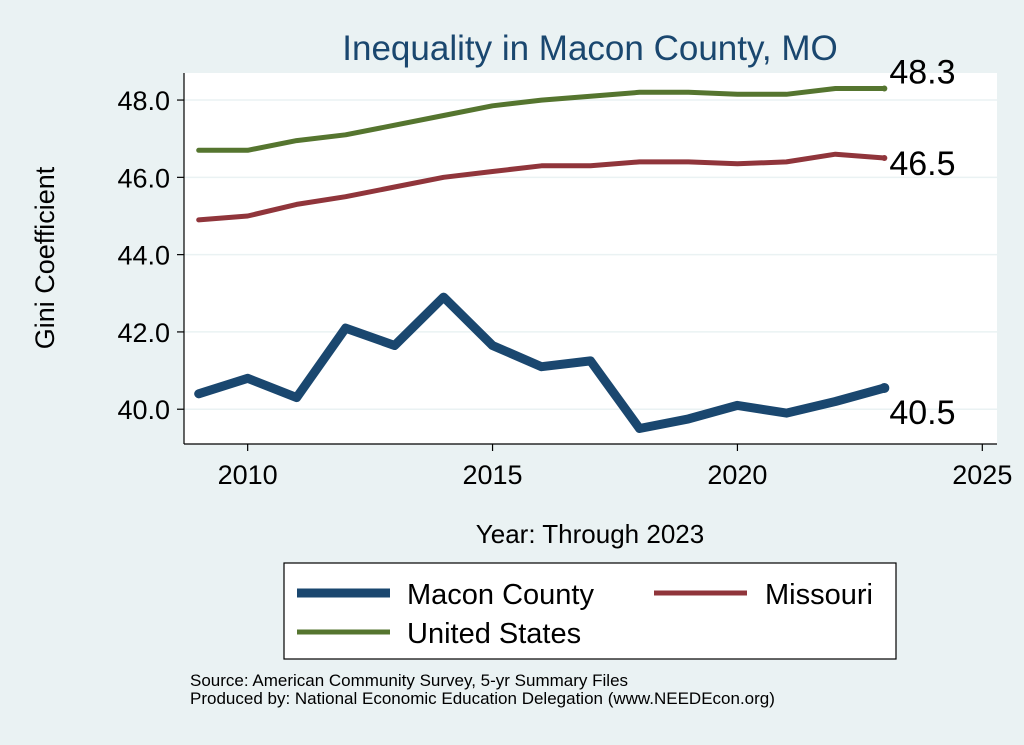 The image size is (1024, 745). Describe the element at coordinates (143, 410) in the screenshot. I see `y-tick-label: 40.0` at that location.